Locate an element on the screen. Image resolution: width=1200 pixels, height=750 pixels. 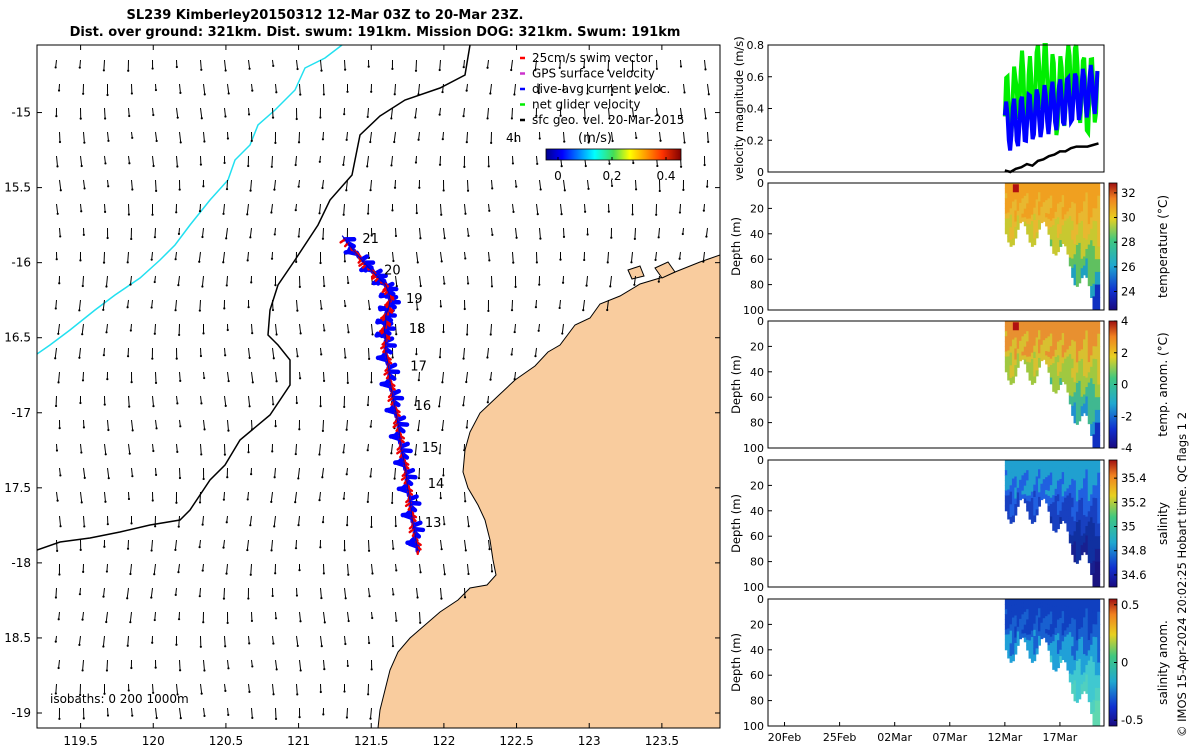
colorbar-tick: -4 is located at coordinates (1126, 448).